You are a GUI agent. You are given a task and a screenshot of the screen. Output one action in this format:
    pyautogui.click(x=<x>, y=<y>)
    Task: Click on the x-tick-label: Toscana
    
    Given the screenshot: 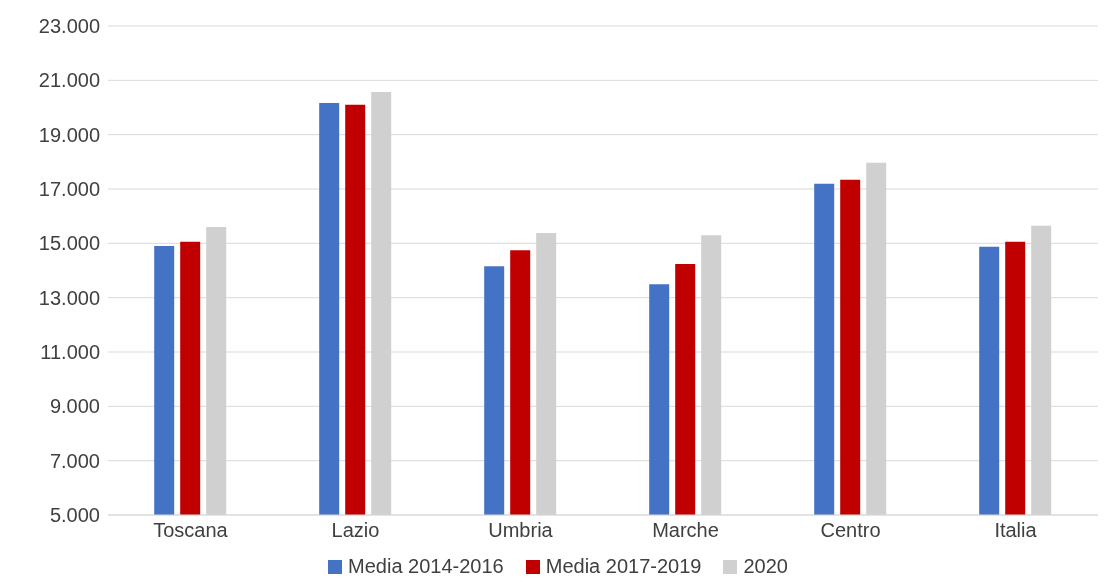 What is the action you would take?
    pyautogui.click(x=191, y=530)
    